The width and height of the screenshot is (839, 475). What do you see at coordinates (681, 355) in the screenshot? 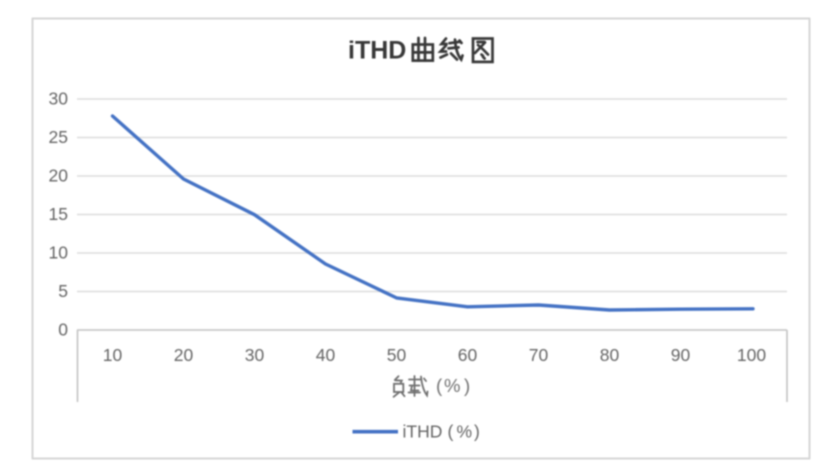
I see `svg-text: 90` at bounding box center [681, 355].